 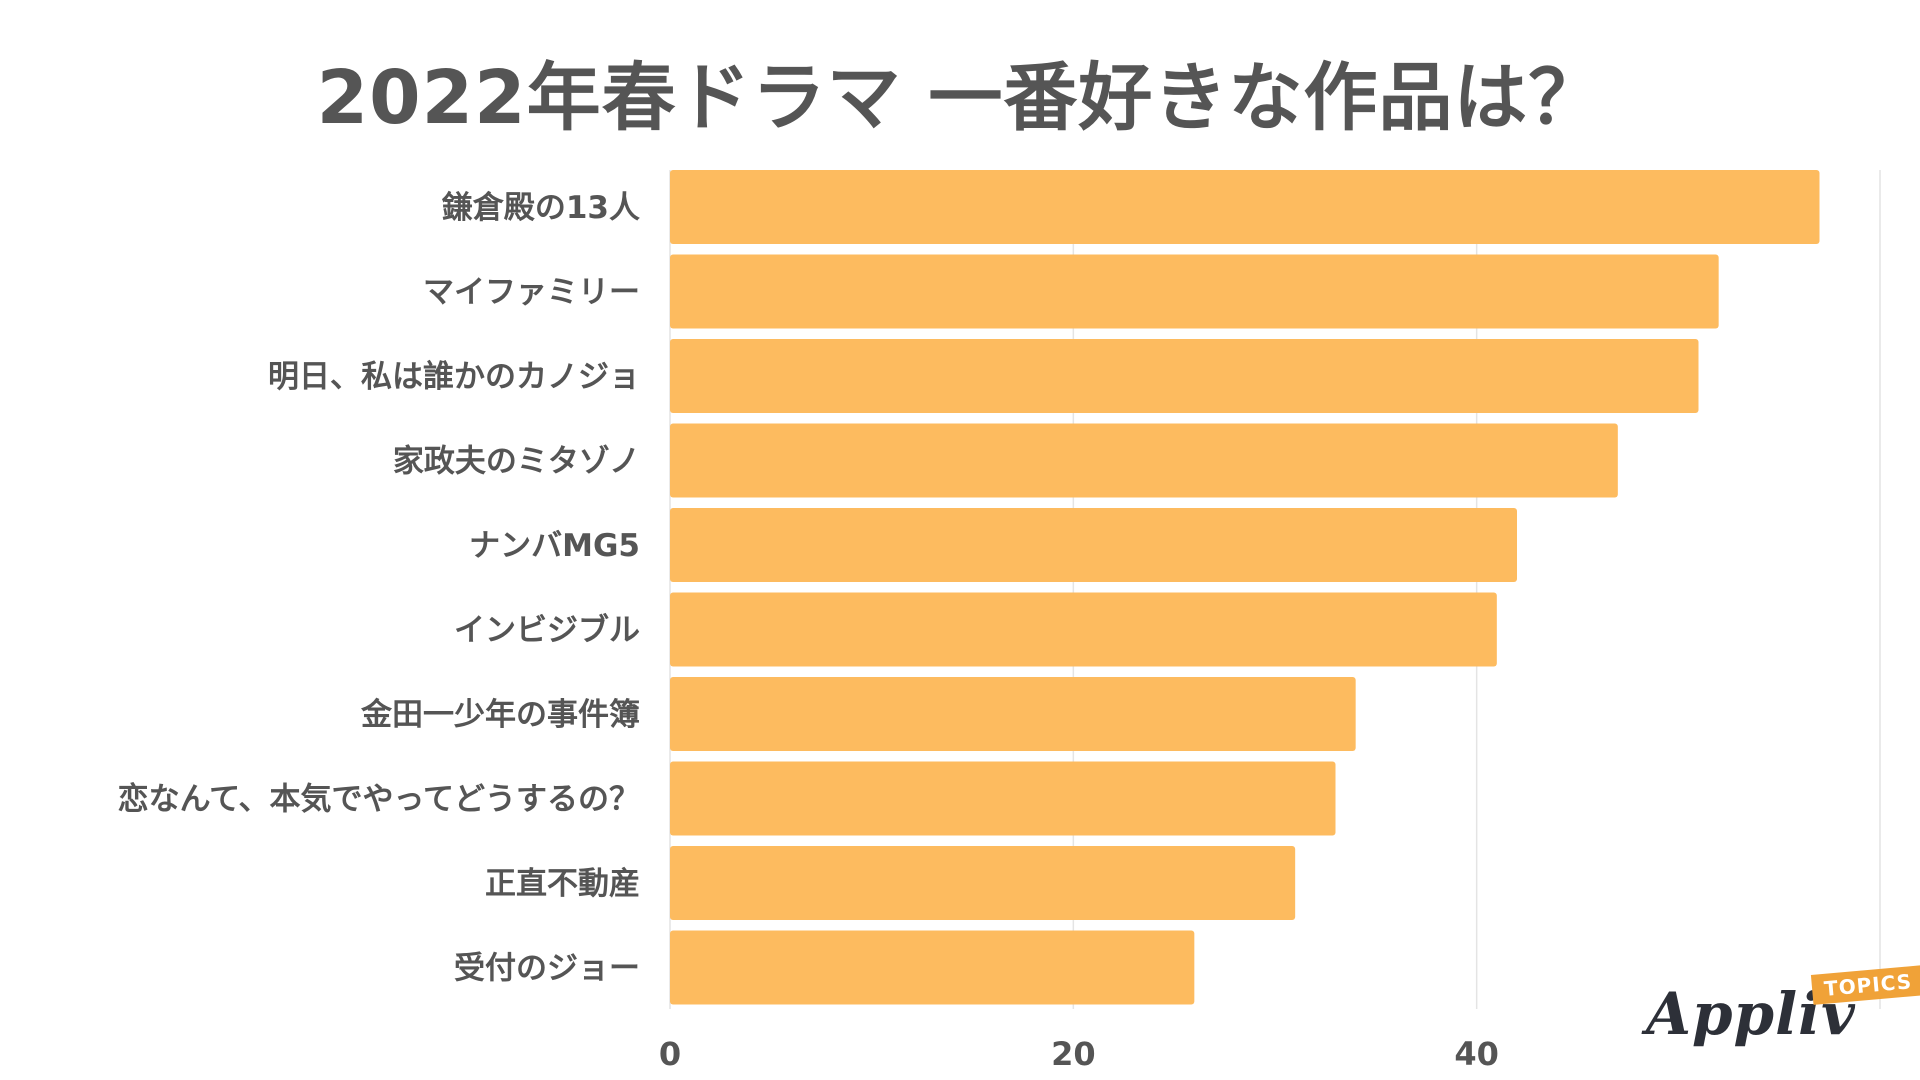 What do you see at coordinates (1073, 1054) in the screenshot?
I see `x-tick-label-1: 20` at bounding box center [1073, 1054].